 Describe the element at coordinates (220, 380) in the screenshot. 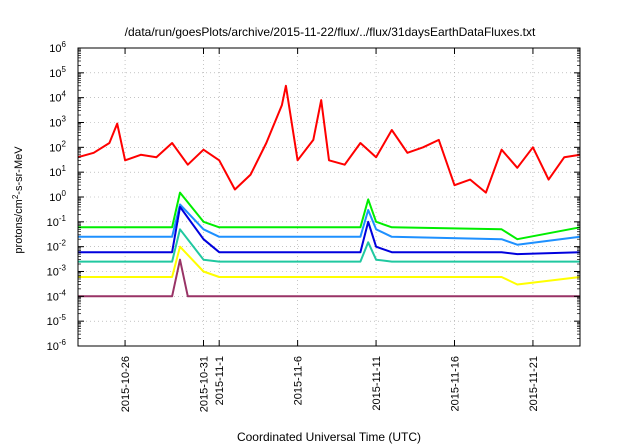

I see `x-tick-label: 2015-11-1` at that location.